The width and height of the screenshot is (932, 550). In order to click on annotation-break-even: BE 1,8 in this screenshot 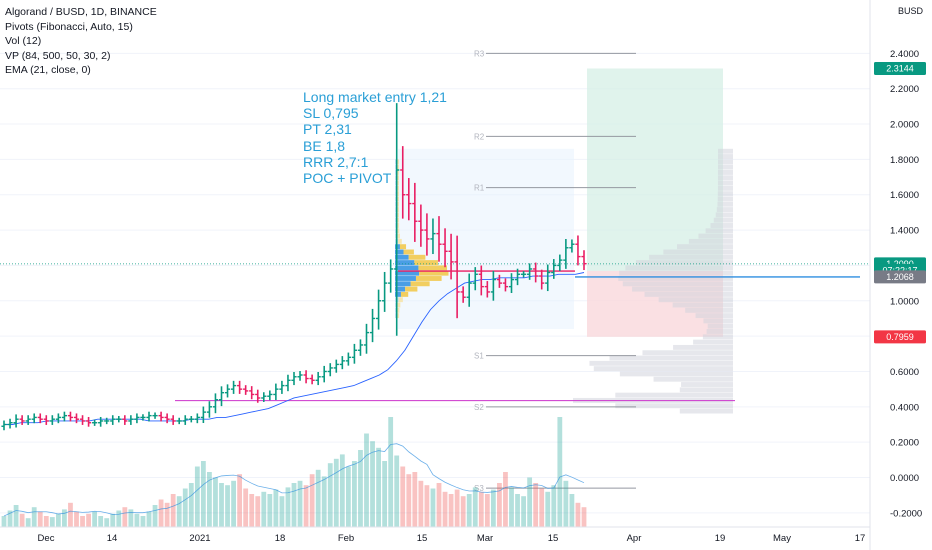, I will do `click(324, 145)`.